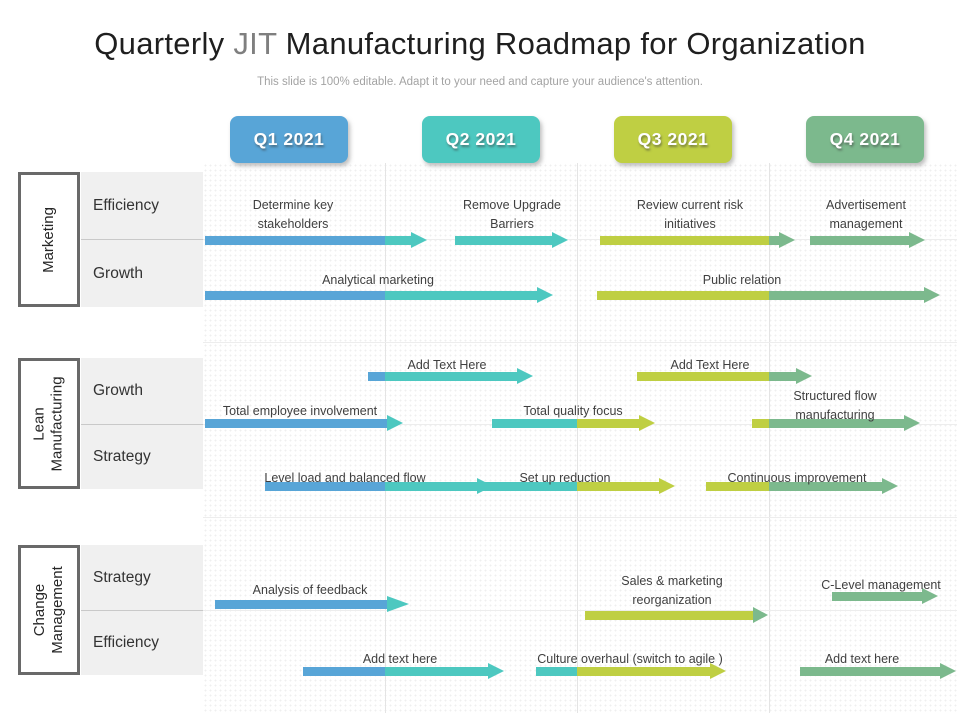  I want to click on arrow-label: Total employee involvement, so click(300, 411).